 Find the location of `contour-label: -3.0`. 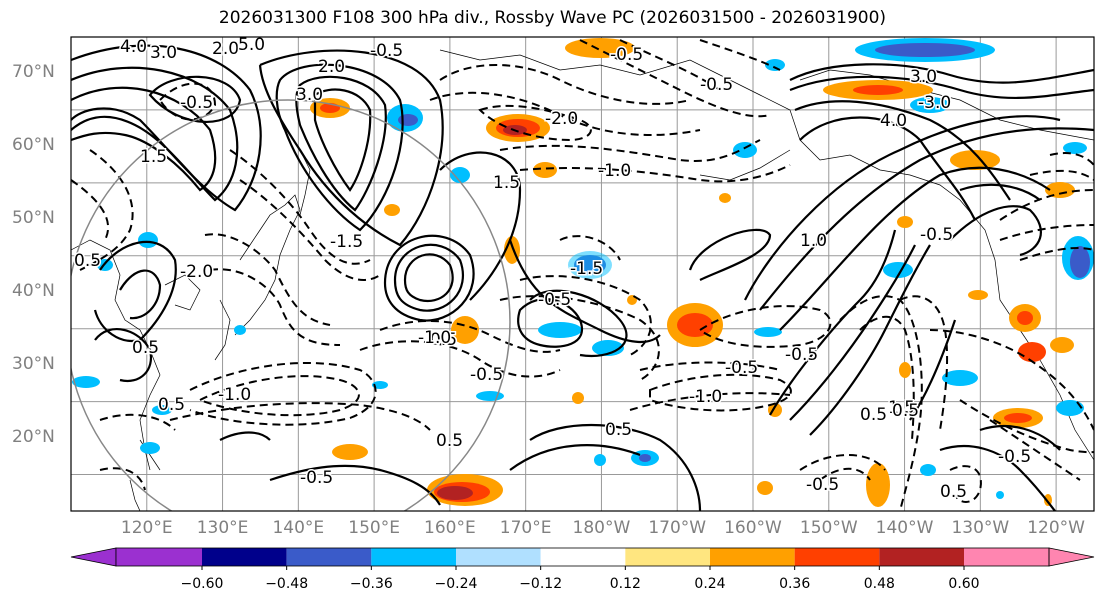

contour-label: -3.0 is located at coordinates (934, 103).